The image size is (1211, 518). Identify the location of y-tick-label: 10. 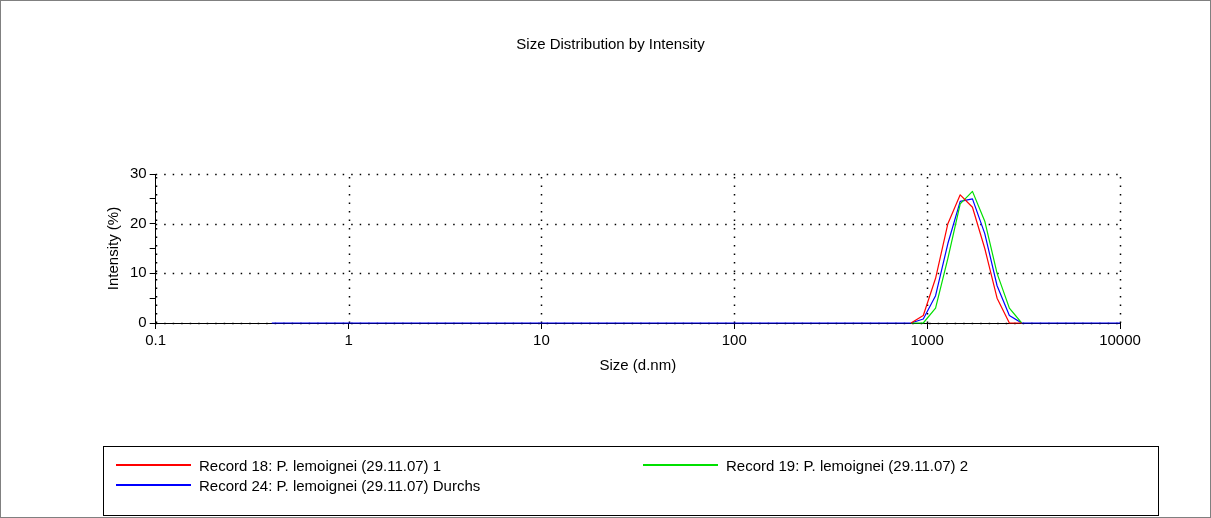
(138, 272).